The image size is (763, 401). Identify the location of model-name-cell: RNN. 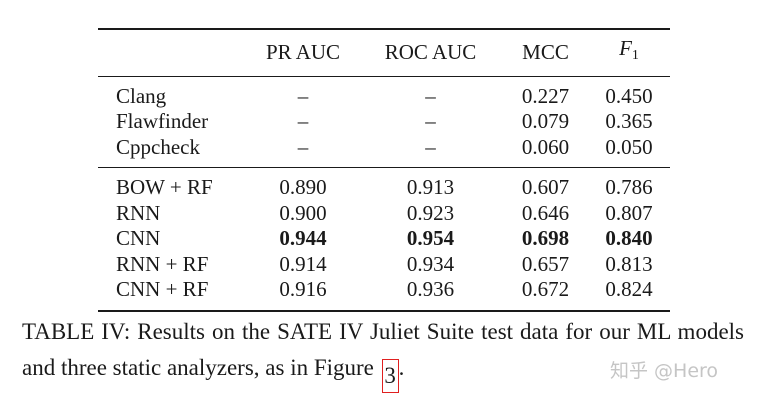
(138, 212).